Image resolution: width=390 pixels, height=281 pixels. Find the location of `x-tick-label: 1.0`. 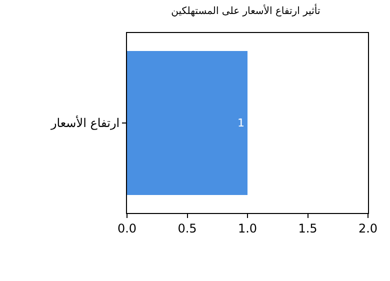

x-tick-label: 1.0 is located at coordinates (248, 228).